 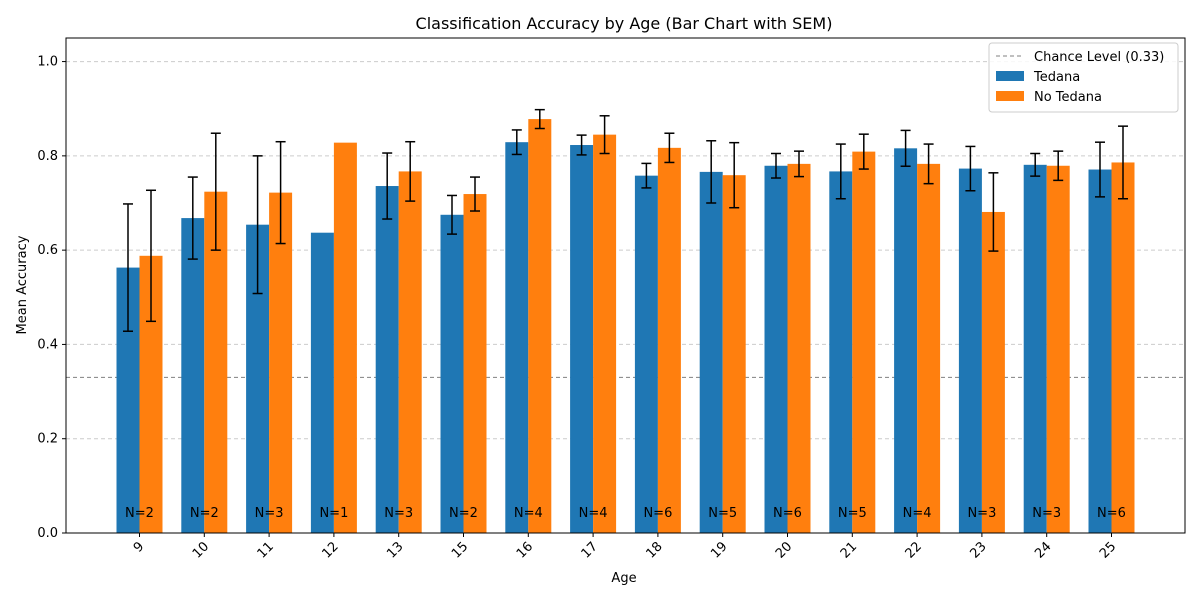 I want to click on y-tick-label: 0.0, so click(x=47, y=533).